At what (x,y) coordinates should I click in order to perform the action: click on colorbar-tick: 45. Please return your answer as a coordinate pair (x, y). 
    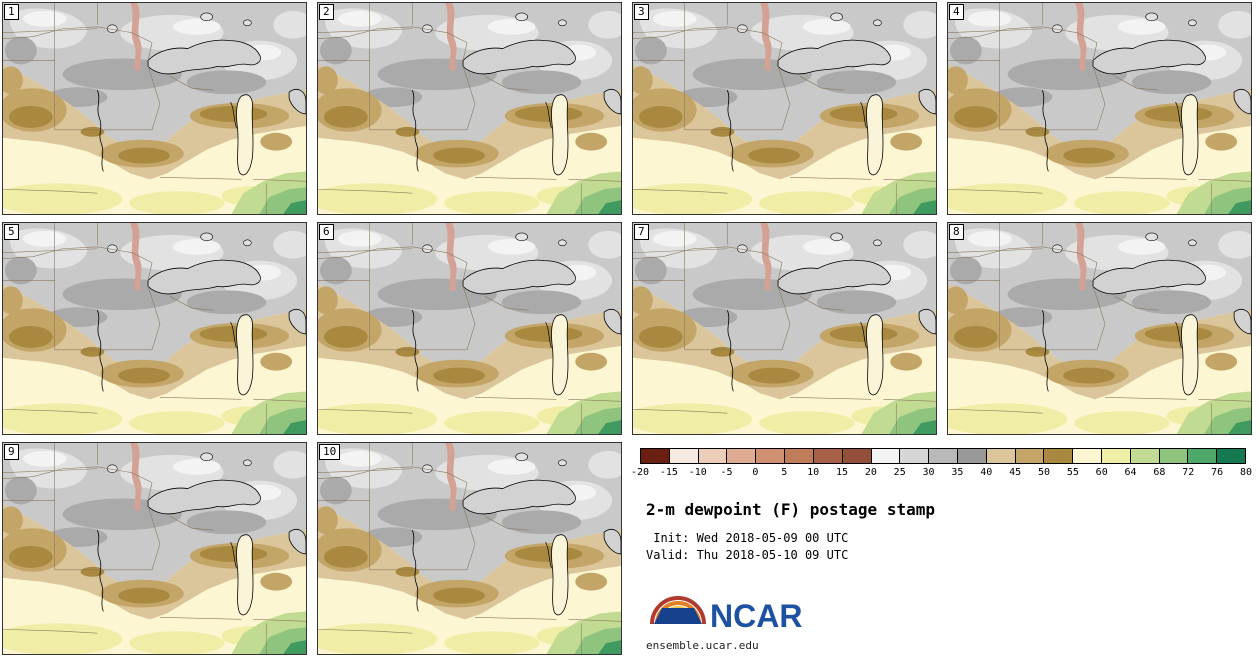
    Looking at the image, I should click on (1015, 472).